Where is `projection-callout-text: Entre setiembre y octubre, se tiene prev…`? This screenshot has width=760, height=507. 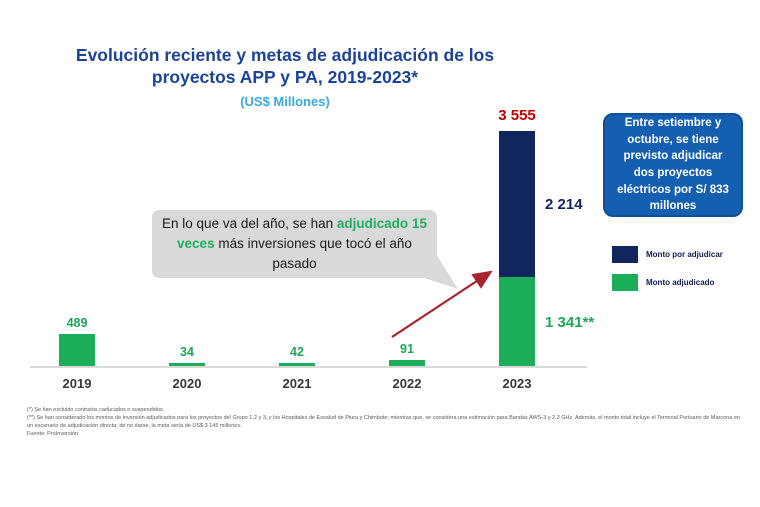
projection-callout-text: Entre setiembre y octubre, se tiene prev… is located at coordinates (673, 164).